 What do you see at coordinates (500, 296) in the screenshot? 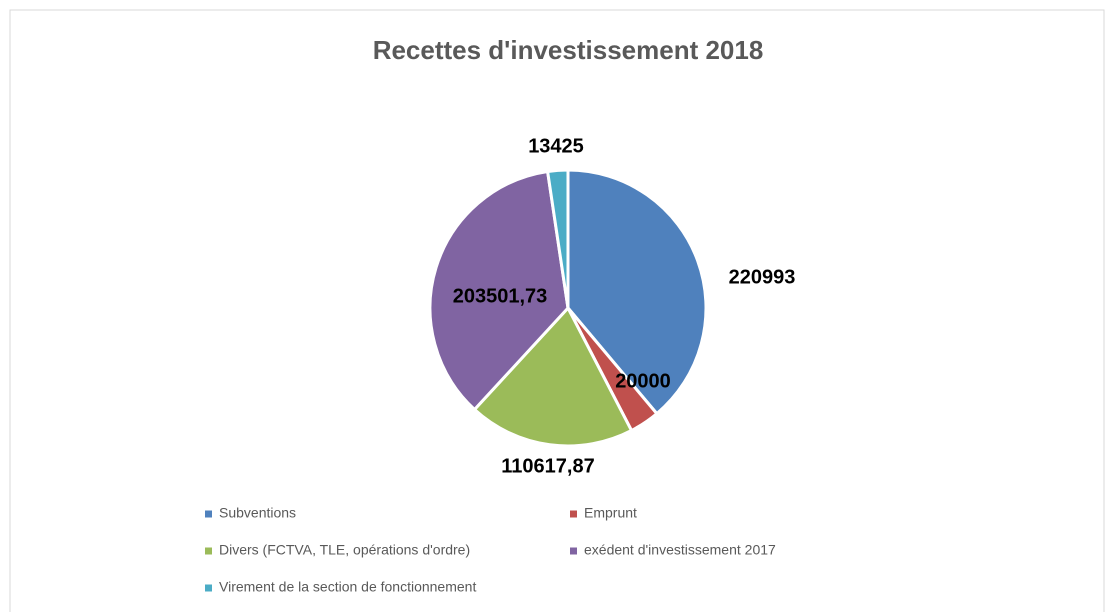
I see `data-label: 203501,73` at bounding box center [500, 296].